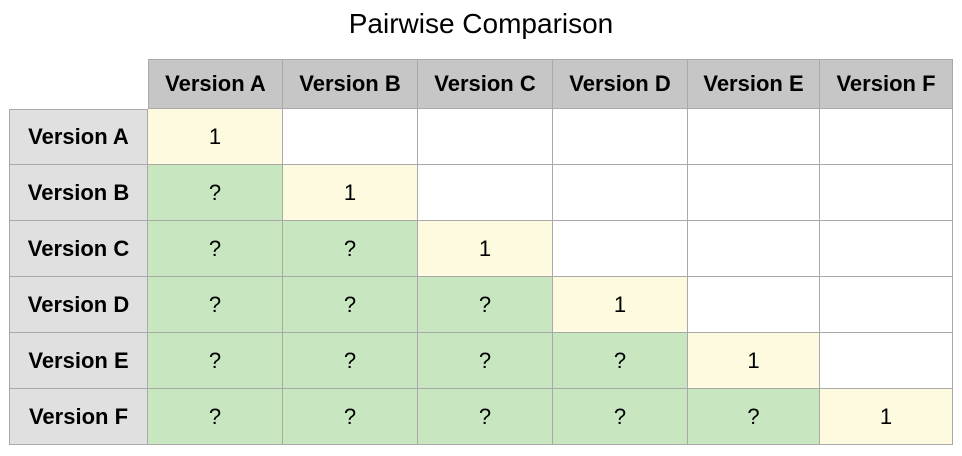 This screenshot has height=456, width=962. I want to click on row-header: Version D, so click(78, 305).